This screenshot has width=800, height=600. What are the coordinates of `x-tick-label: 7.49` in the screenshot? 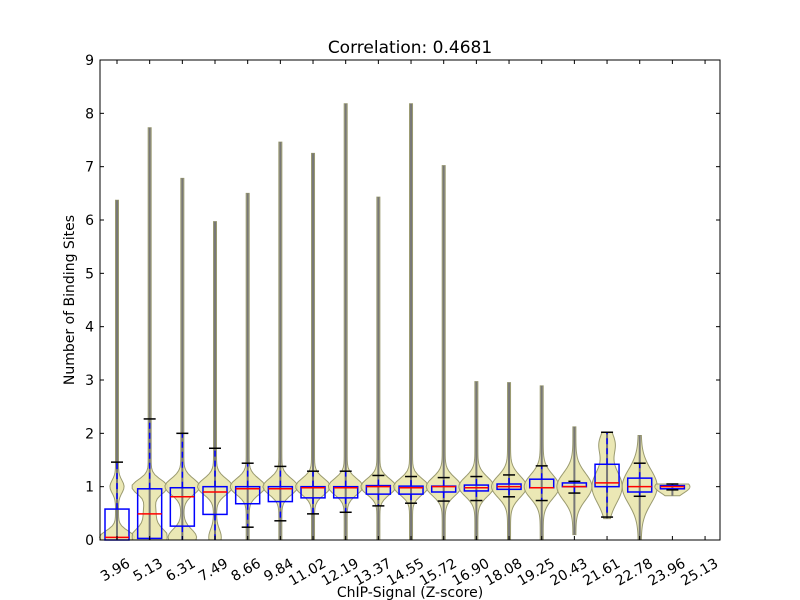 It's located at (213, 570).